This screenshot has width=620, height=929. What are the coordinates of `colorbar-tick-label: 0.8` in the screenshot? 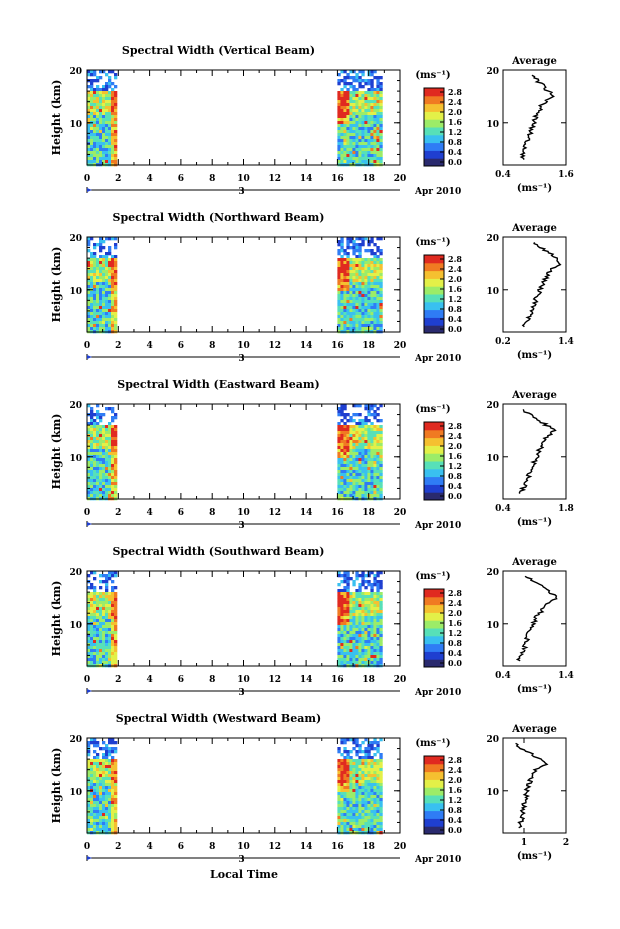 It's located at (455, 643).